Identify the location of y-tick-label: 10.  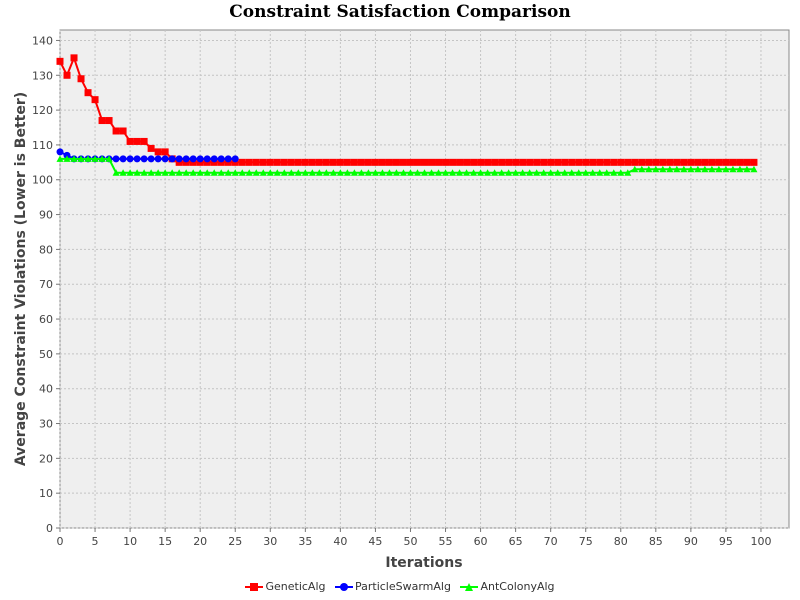
(46, 493).